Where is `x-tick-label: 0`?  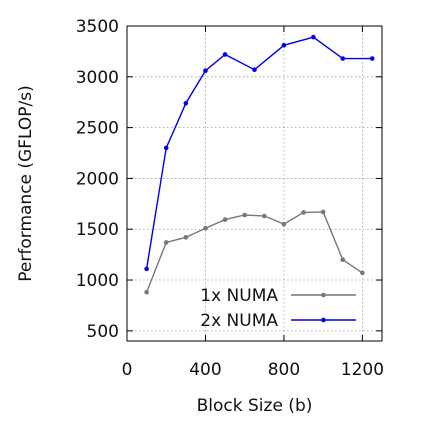
x-tick-label: 0 is located at coordinates (127, 370).